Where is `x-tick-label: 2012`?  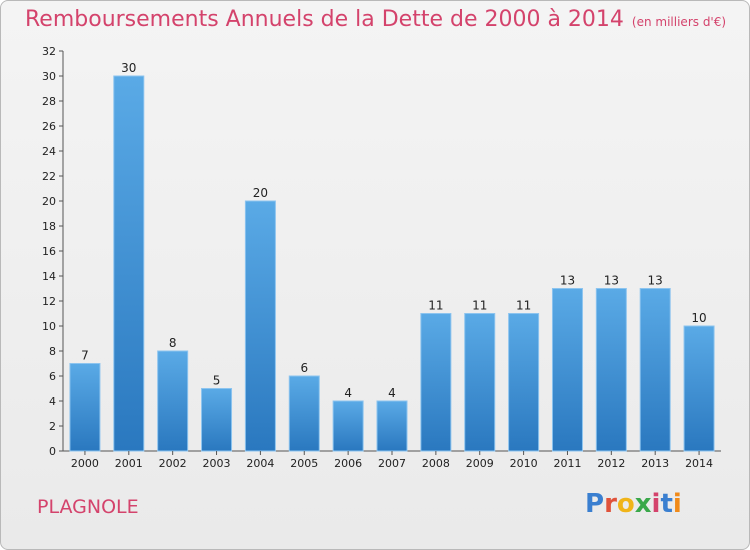
x-tick-label: 2012 is located at coordinates (611, 463).